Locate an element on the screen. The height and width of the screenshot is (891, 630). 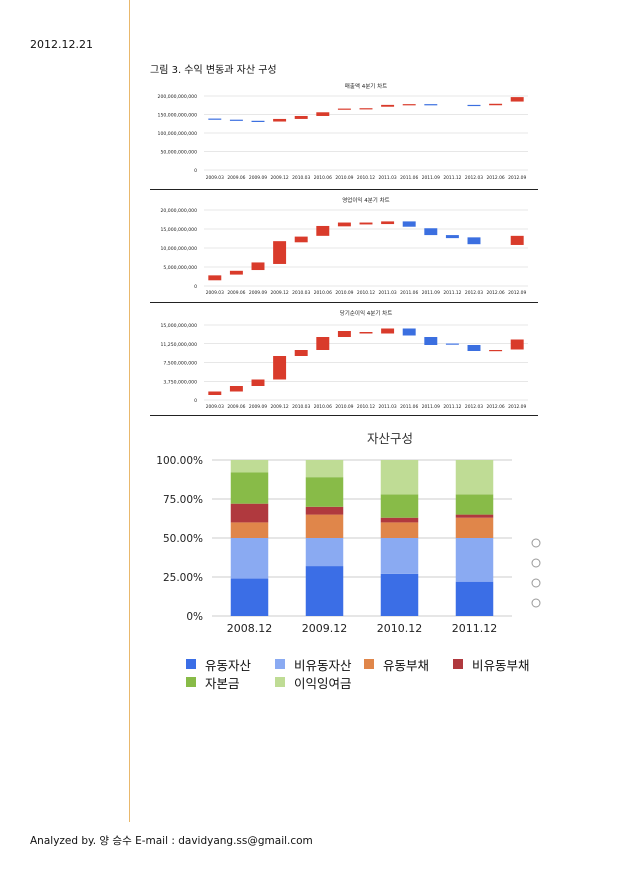
y-tick-label: 0% is located at coordinates (194, 617).